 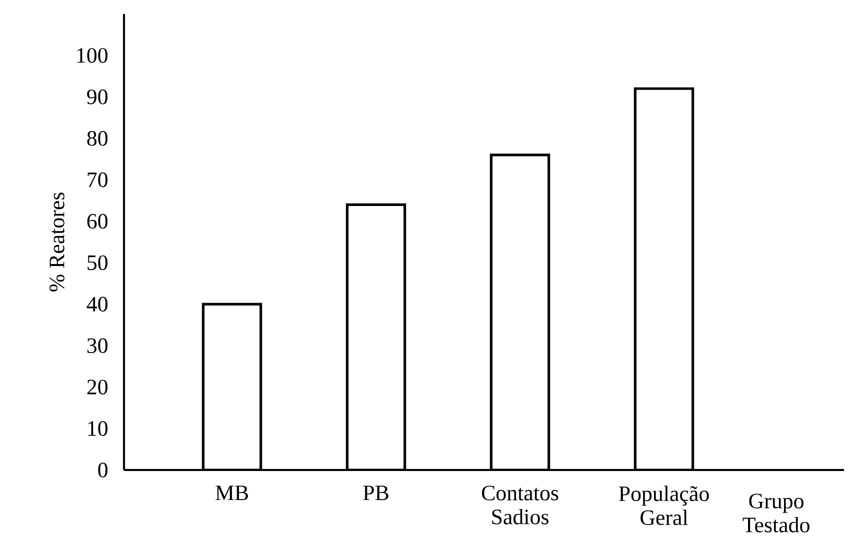 I want to click on y-tick-label: 10, so click(x=98, y=428).